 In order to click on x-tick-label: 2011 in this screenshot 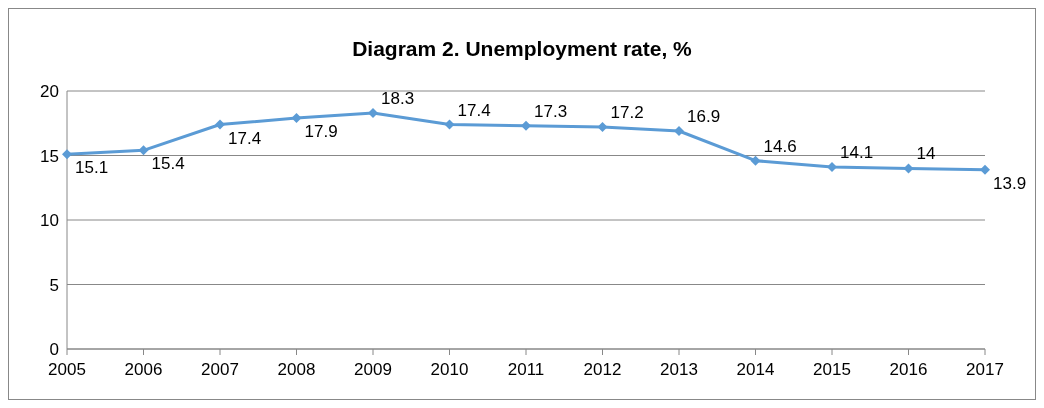, I will do `click(526, 370)`.